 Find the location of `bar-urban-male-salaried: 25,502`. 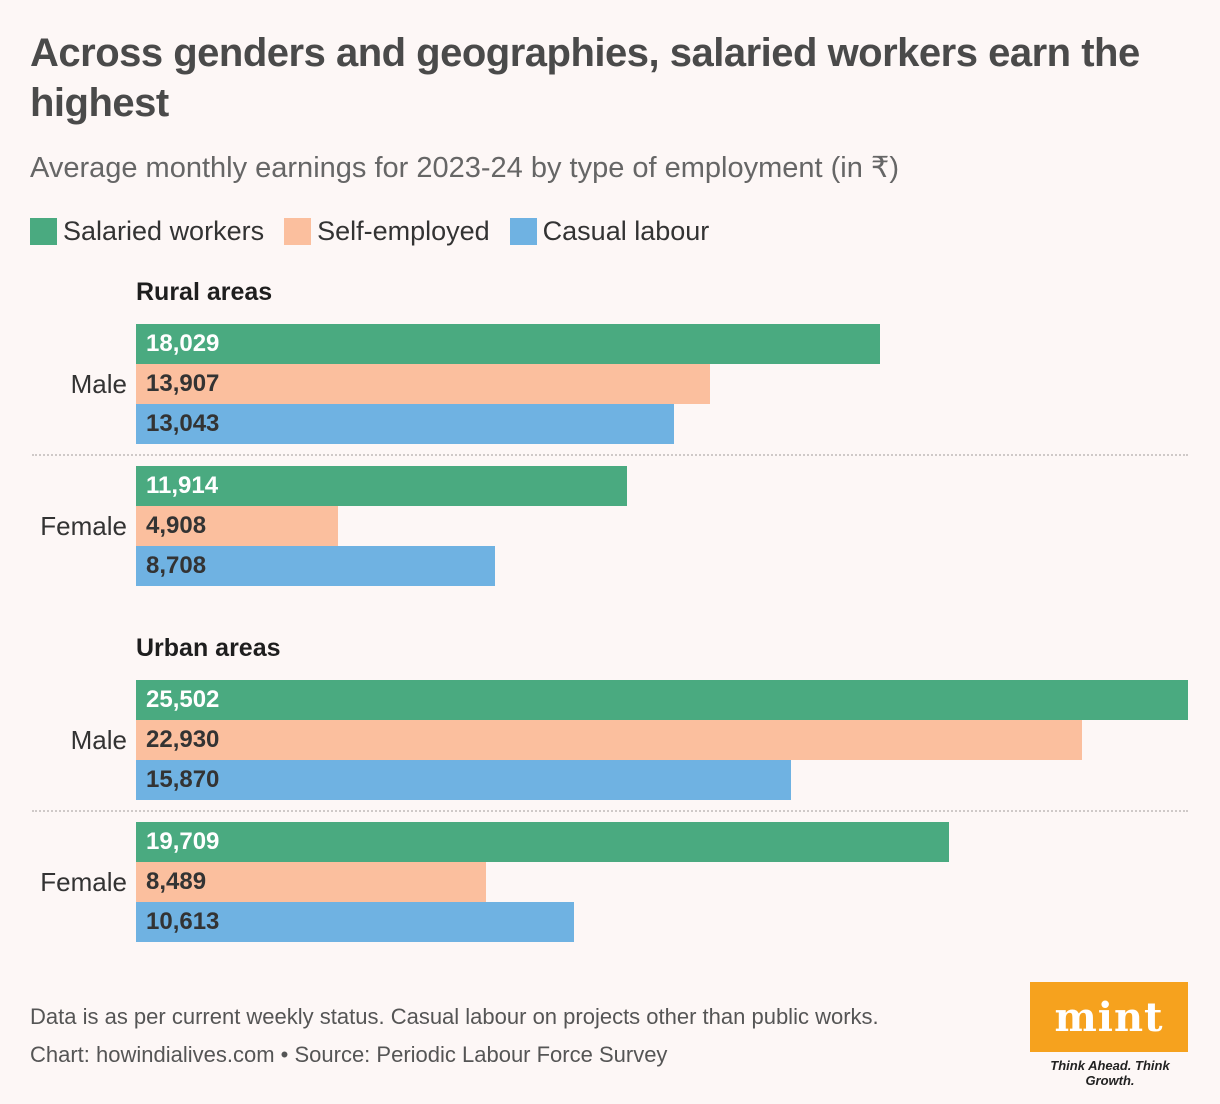

bar-urban-male-salaried: 25,502 is located at coordinates (662, 700).